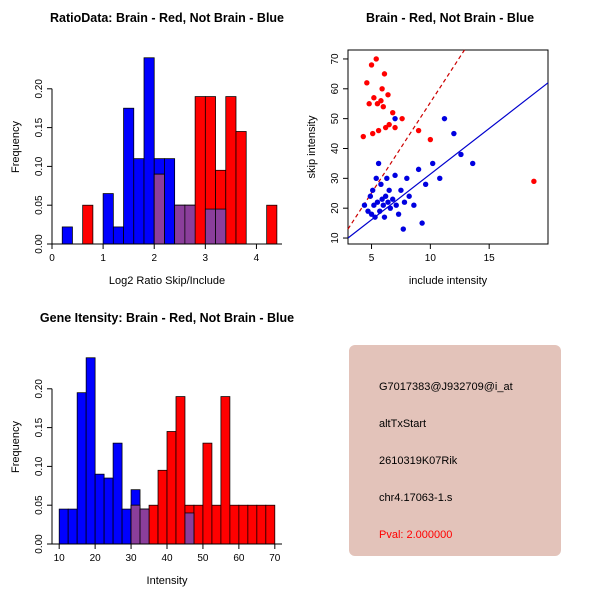 The height and width of the screenshot is (600, 600). Describe the element at coordinates (167, 558) in the screenshot. I see `x-tick-label: 40` at that location.